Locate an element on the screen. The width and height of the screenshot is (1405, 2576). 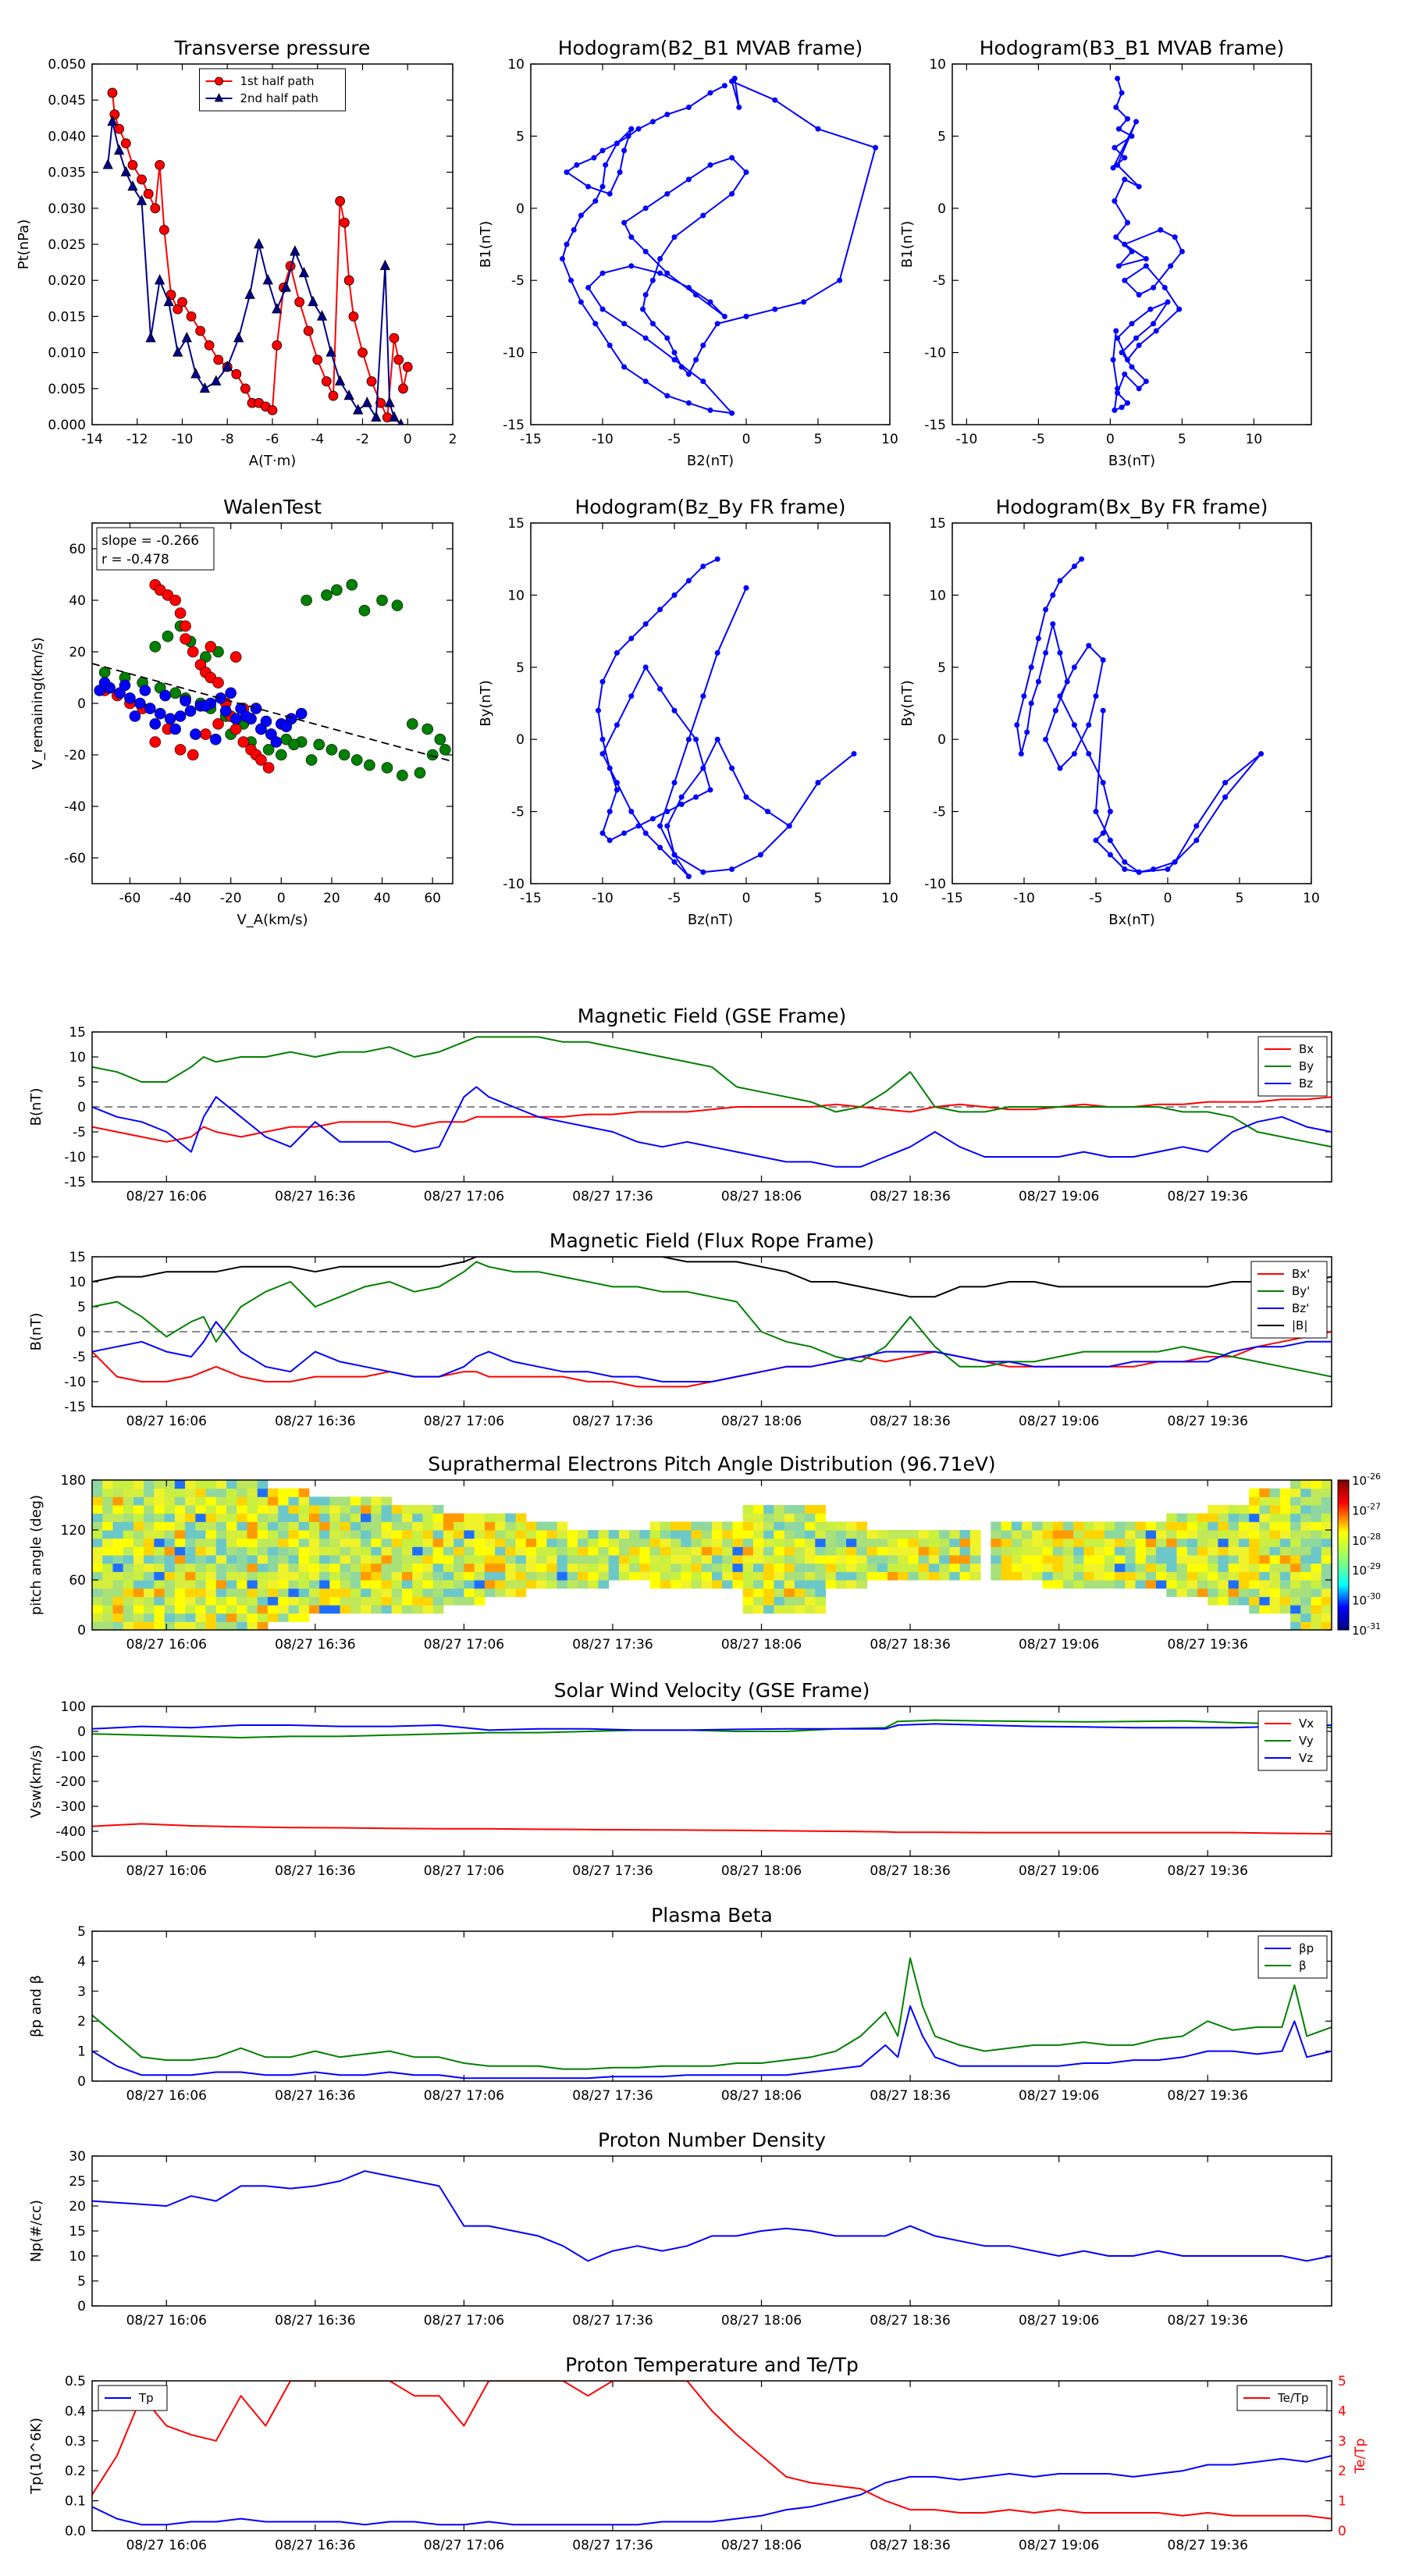
y-tick-label: -5 is located at coordinates (940, 812).